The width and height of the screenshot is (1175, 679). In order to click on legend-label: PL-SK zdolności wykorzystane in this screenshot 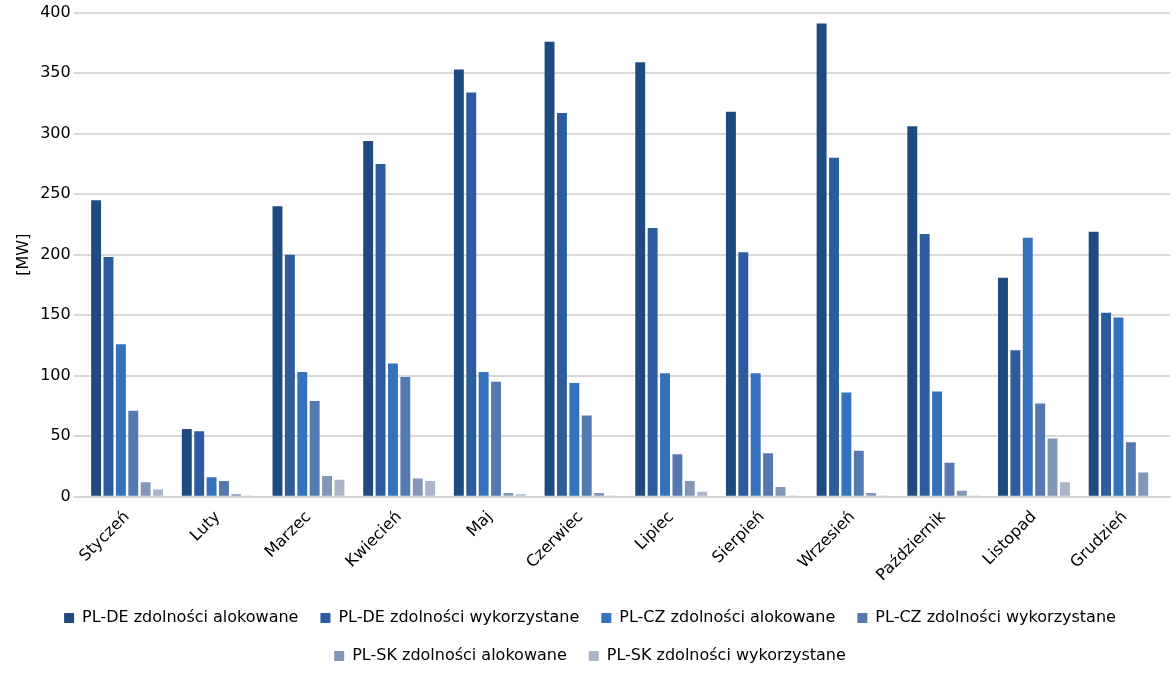, I will do `click(726, 655)`.